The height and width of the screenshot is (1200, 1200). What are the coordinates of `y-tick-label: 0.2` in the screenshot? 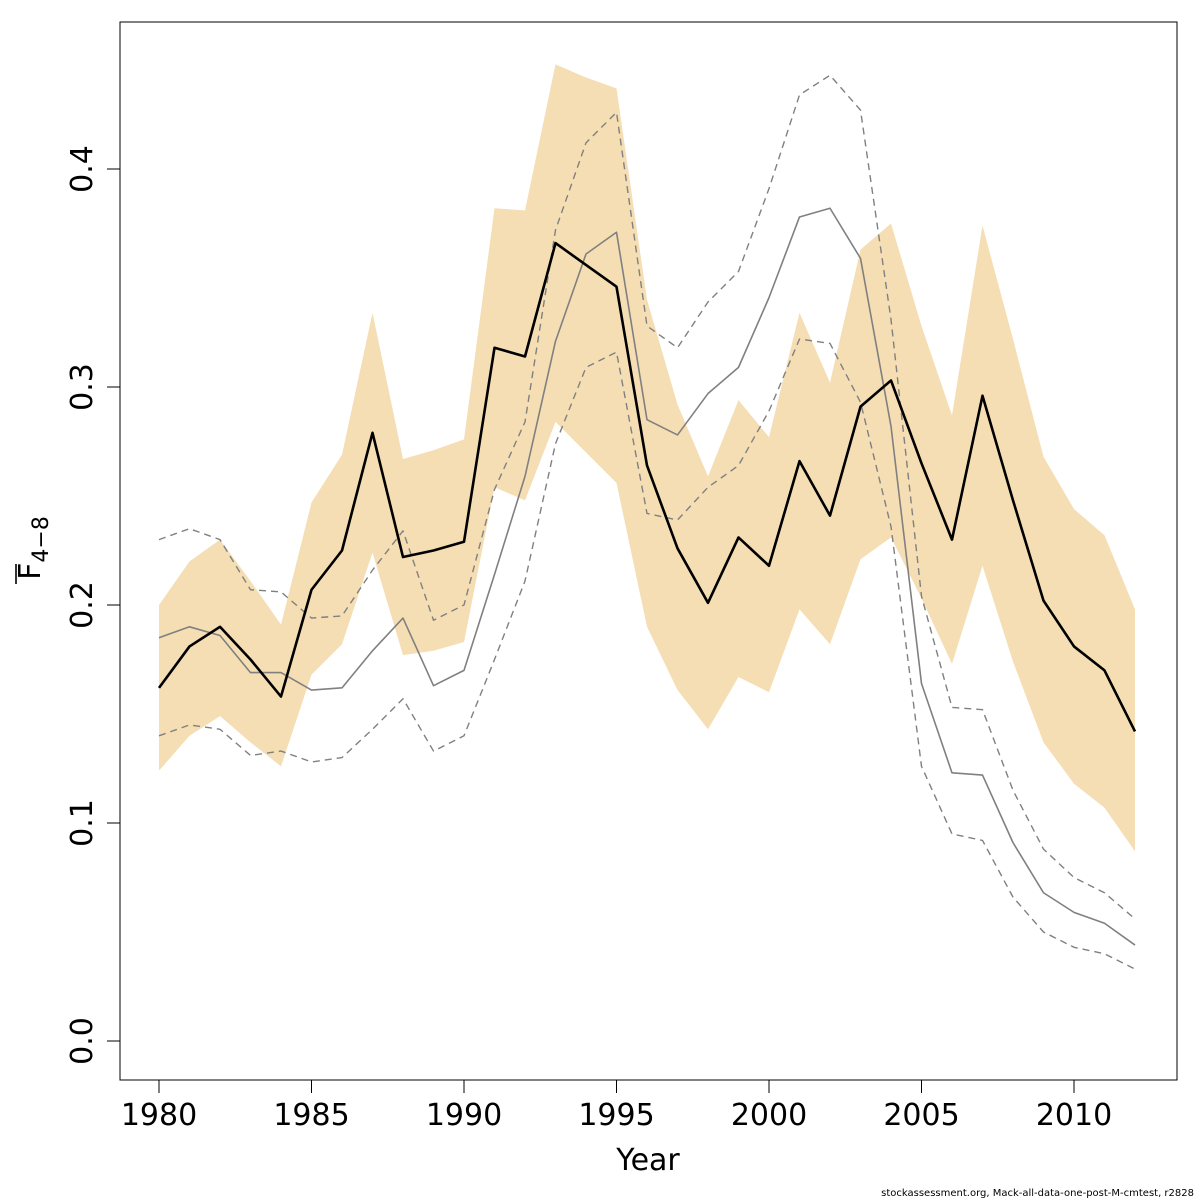 It's located at (82, 605).